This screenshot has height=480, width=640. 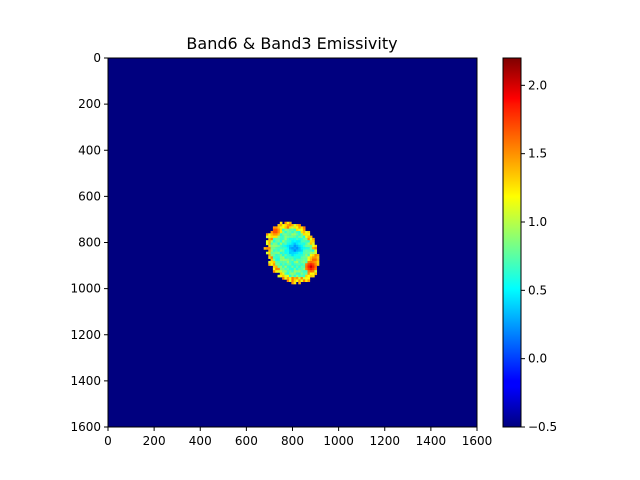 What do you see at coordinates (512, 242) in the screenshot?
I see `colorbar-gradient` at bounding box center [512, 242].